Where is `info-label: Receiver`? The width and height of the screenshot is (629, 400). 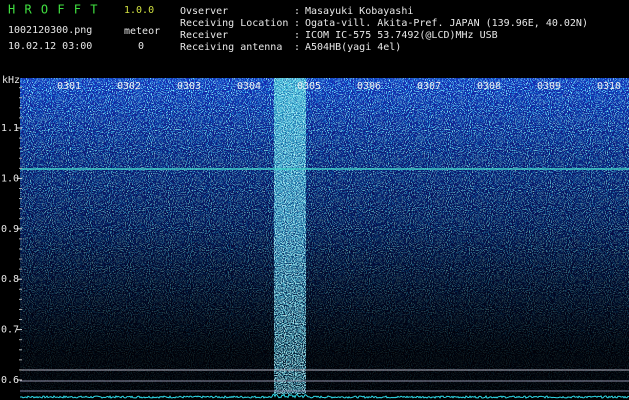
info-label: Receiver is located at coordinates (204, 35).